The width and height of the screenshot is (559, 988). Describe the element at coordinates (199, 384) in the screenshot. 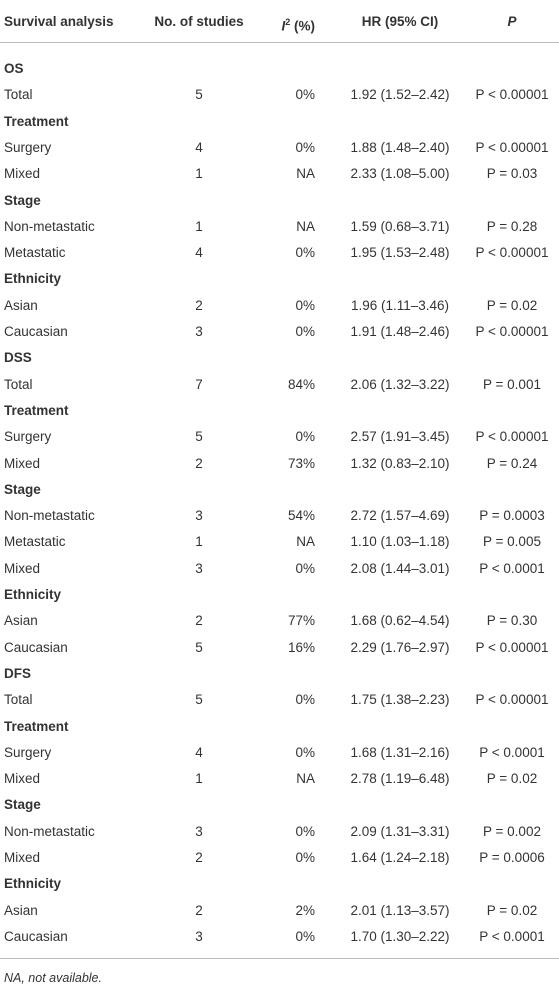

I see `studies: 7` at that location.